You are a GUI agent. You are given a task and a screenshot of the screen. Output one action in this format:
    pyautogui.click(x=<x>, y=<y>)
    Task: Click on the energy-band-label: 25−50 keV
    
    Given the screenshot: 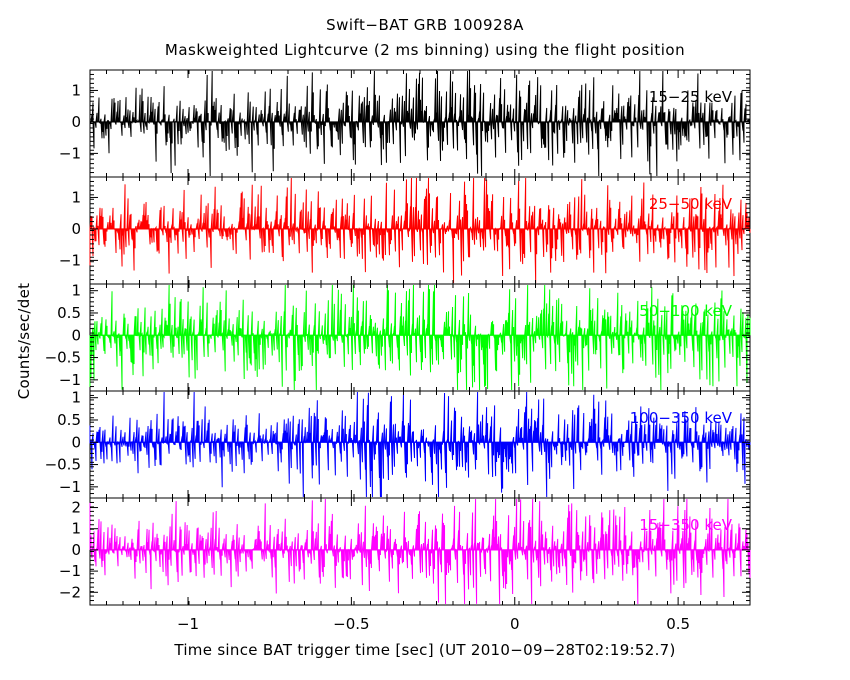 What is the action you would take?
    pyautogui.click(x=691, y=204)
    